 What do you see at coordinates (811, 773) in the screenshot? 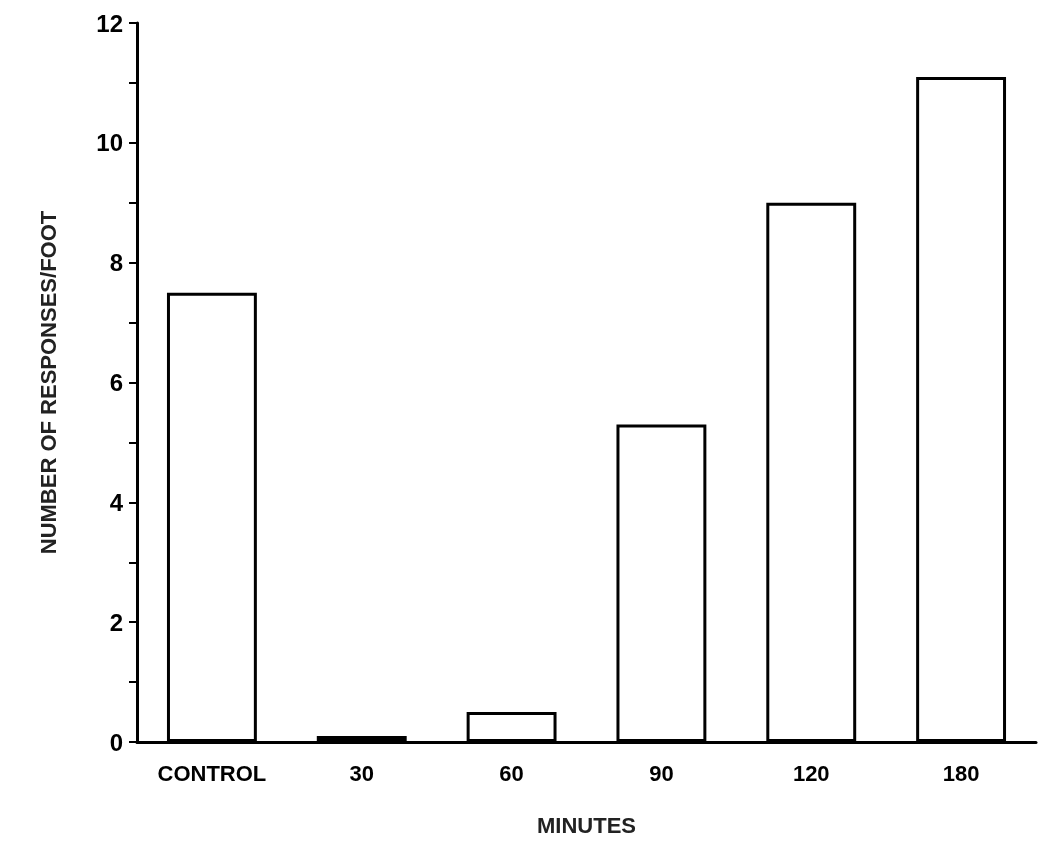
I see `x-tick-label: 120` at bounding box center [811, 773].